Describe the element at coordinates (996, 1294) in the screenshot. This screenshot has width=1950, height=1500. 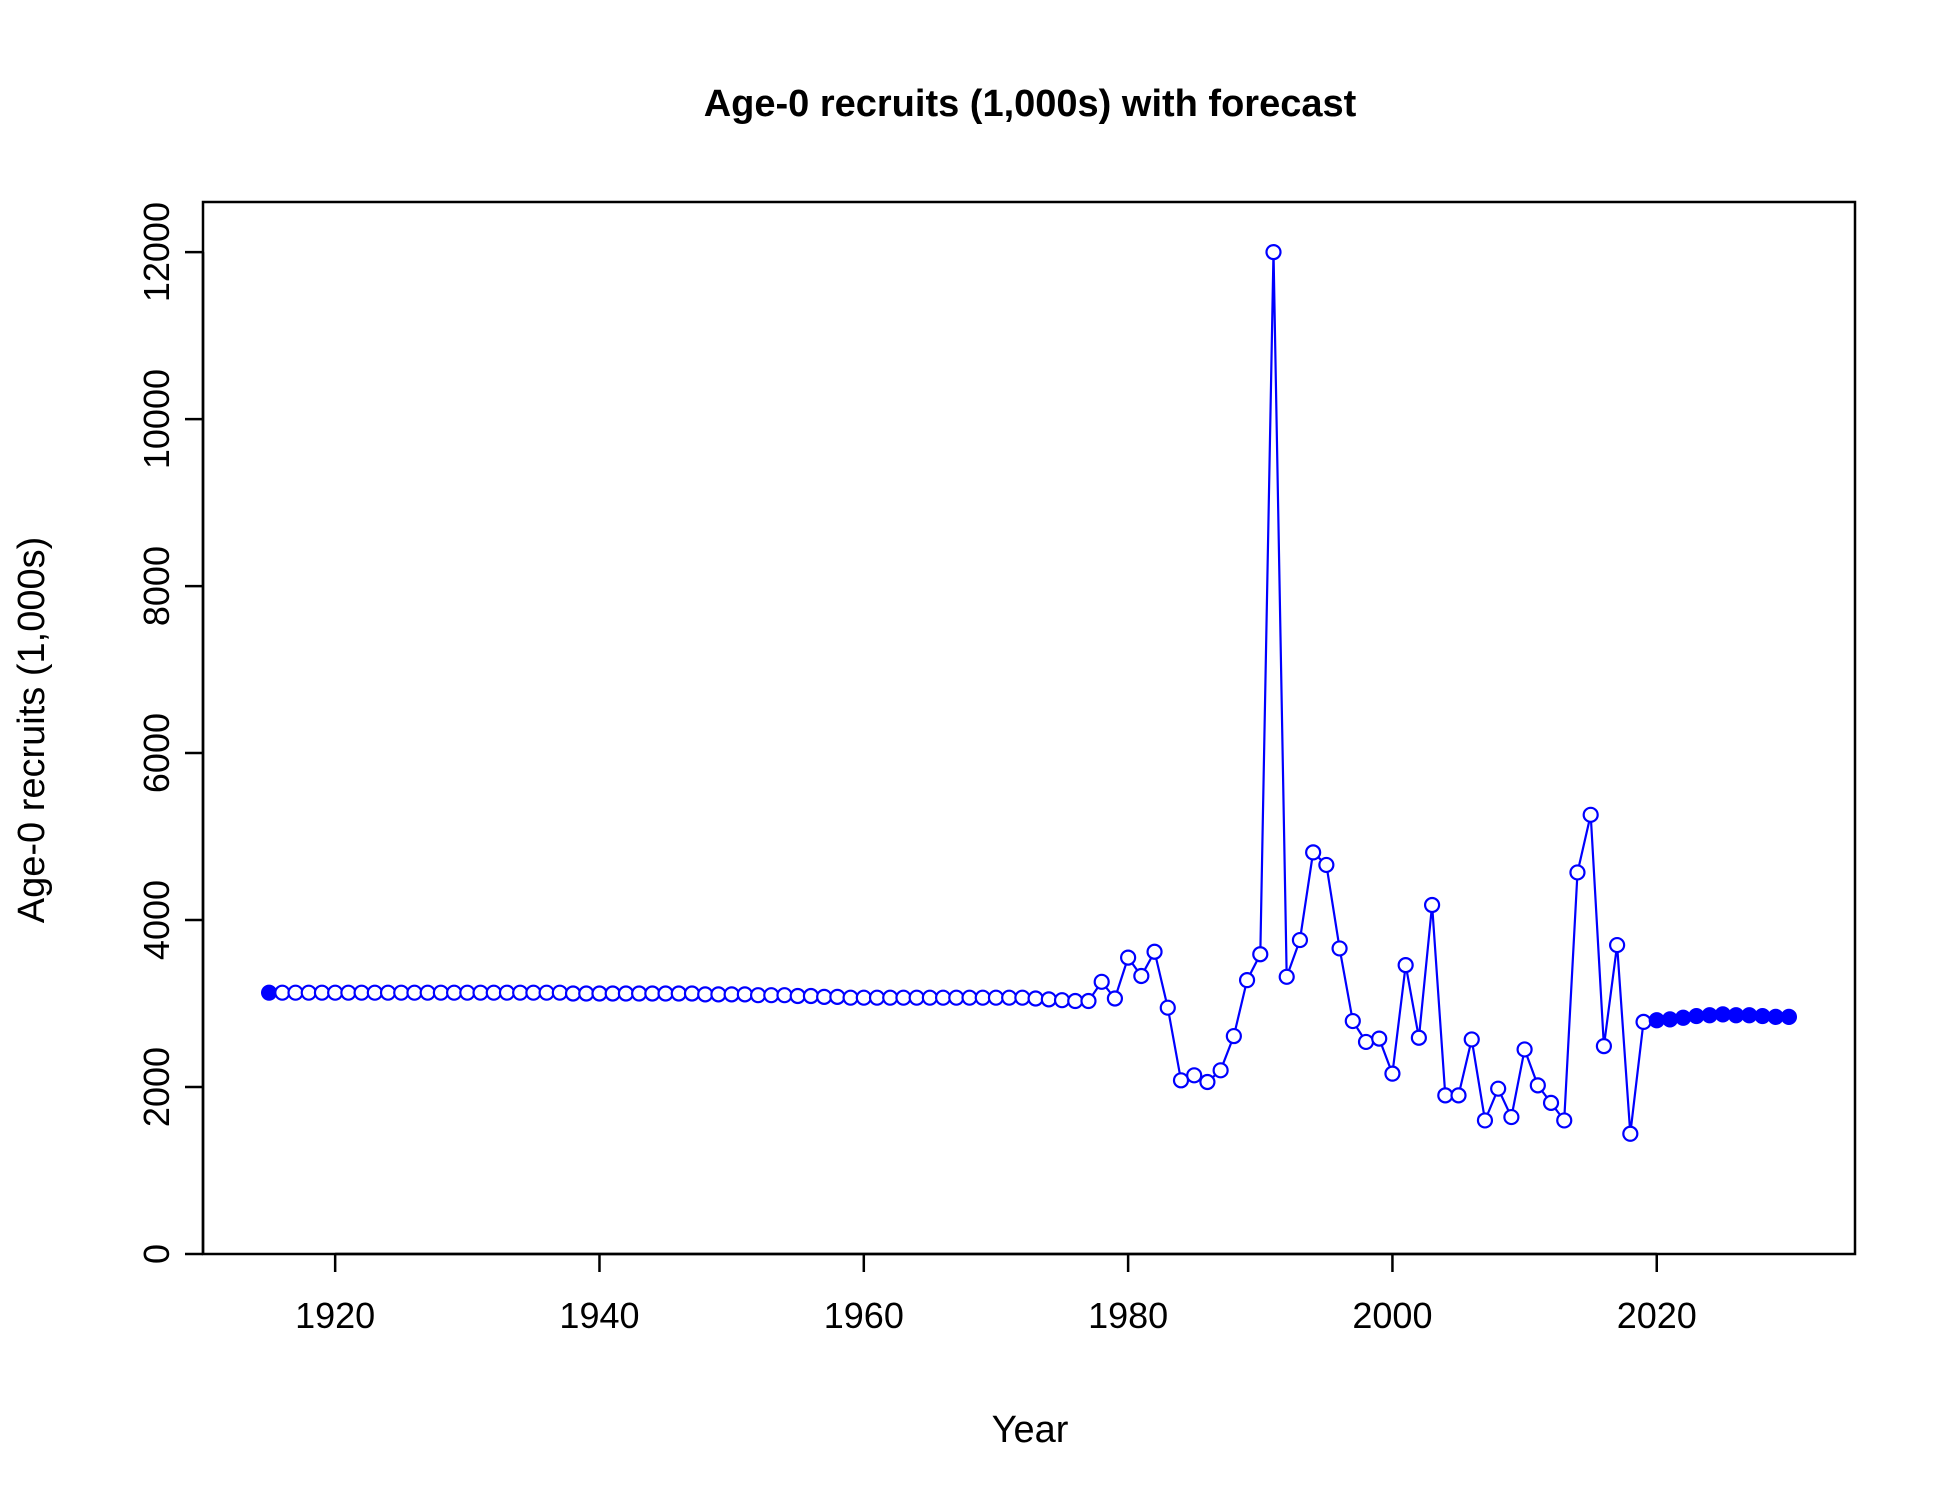
I see `x-axis: 1920 1940 1960 1980 2000 2020` at that location.